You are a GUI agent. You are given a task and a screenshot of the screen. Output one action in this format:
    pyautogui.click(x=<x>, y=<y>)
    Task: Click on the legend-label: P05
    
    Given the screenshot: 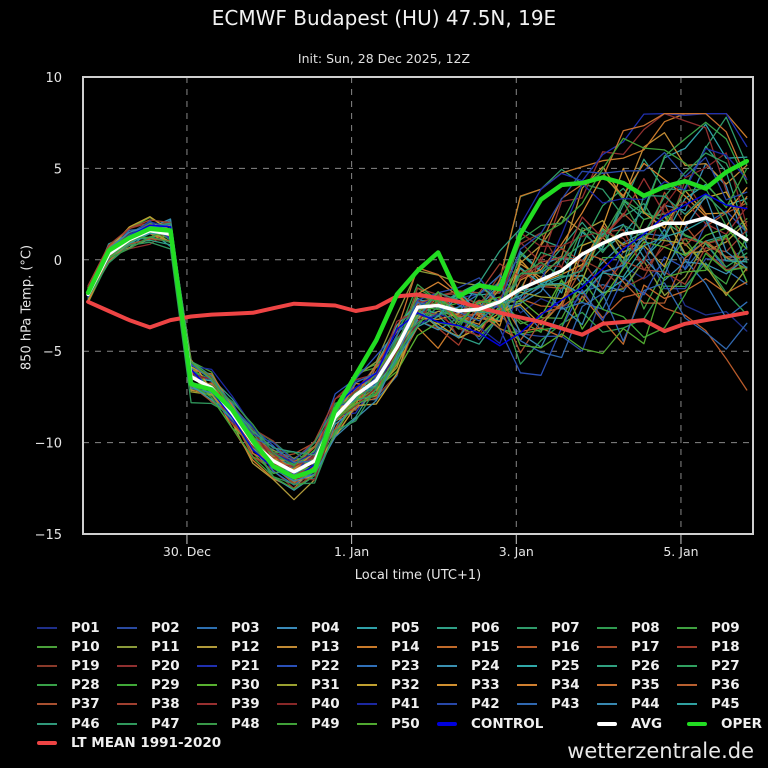 What is the action you would take?
    pyautogui.click(x=405, y=627)
    